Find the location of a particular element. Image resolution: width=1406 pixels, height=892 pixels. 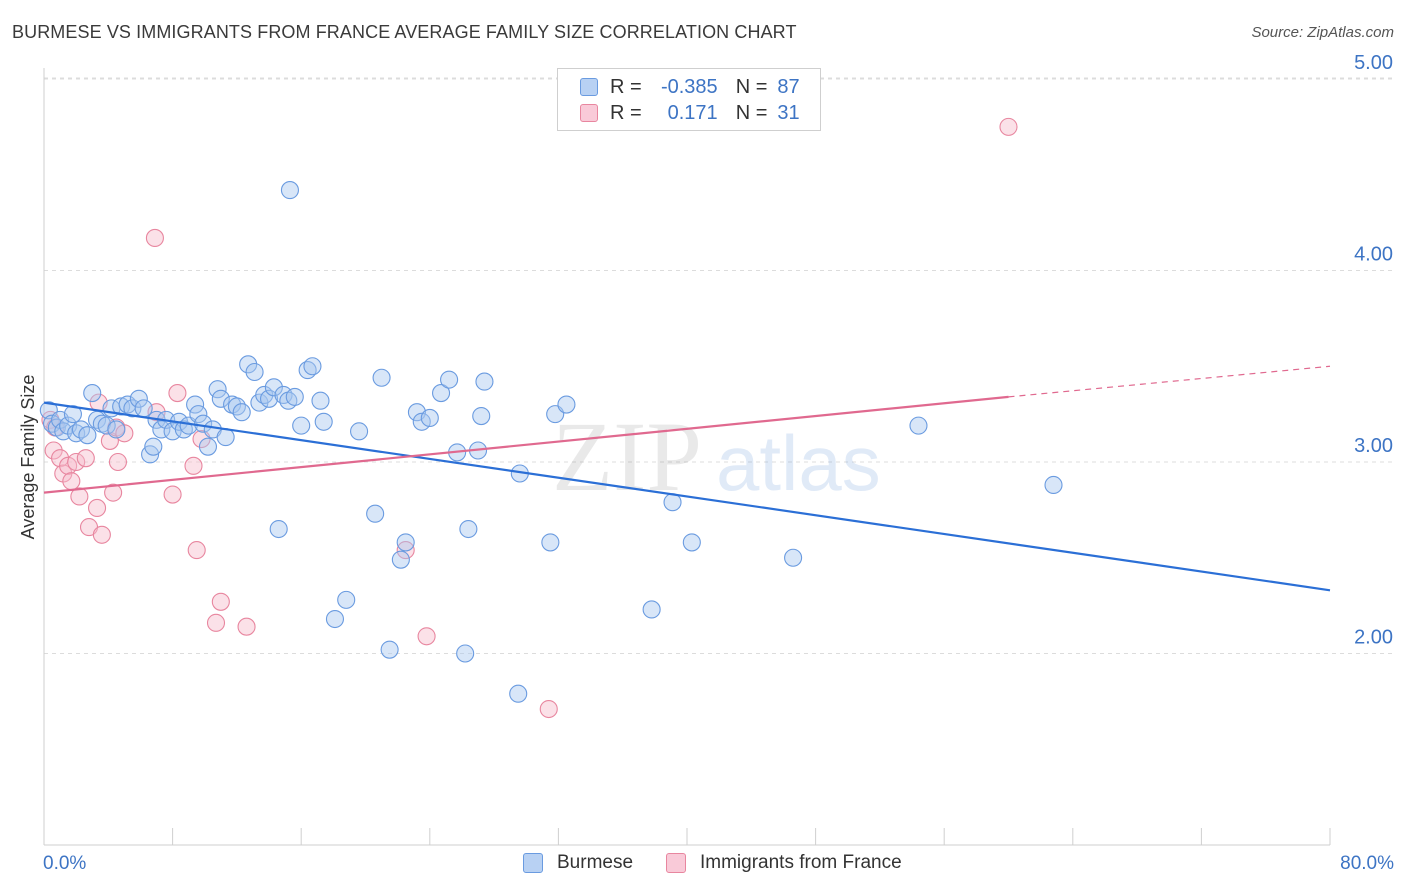

legend-row-france: R = 0.171 N = 31 is located at coordinates (690, 113).